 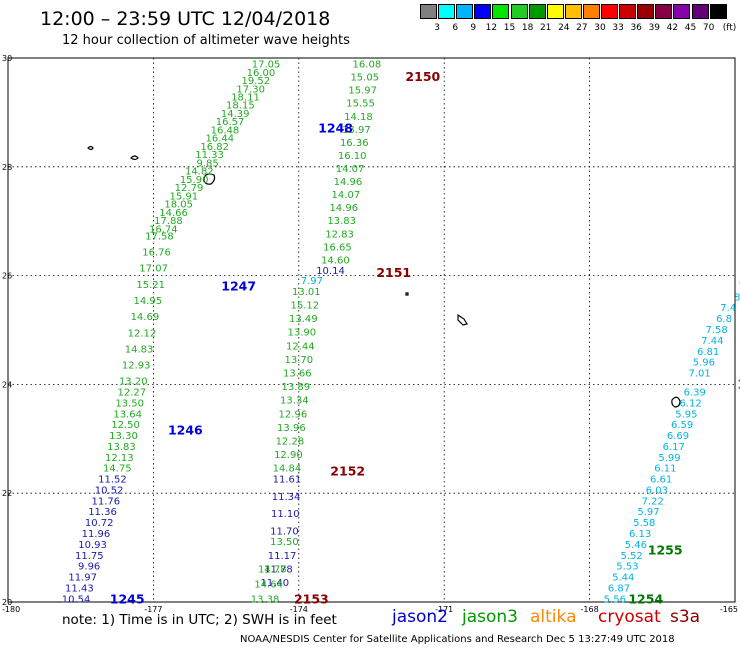 What do you see at coordinates (644, 523) in the screenshot?
I see `wave-height-value: 5.58` at bounding box center [644, 523].